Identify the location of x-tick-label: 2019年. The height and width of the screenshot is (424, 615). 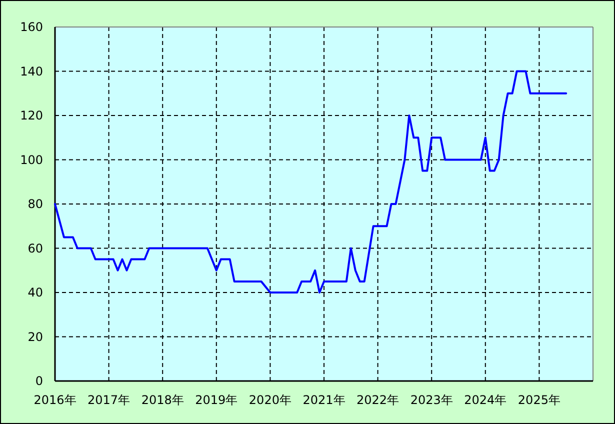
(216, 400).